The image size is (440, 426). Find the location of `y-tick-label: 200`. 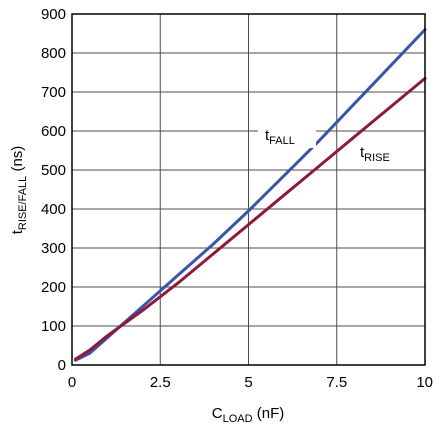

y-tick-label: 200 is located at coordinates (53, 287).